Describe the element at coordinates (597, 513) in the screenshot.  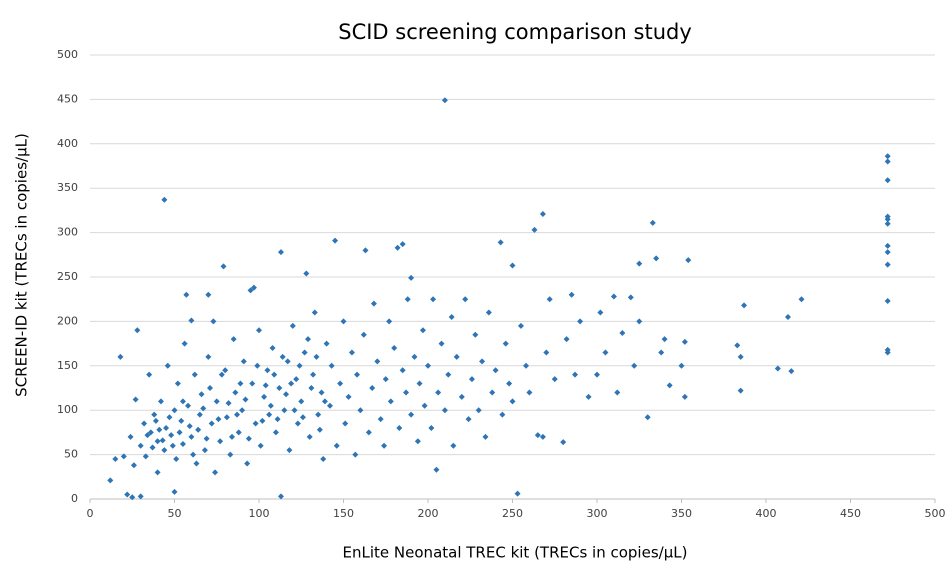
I see `x-tick-label: 300` at that location.